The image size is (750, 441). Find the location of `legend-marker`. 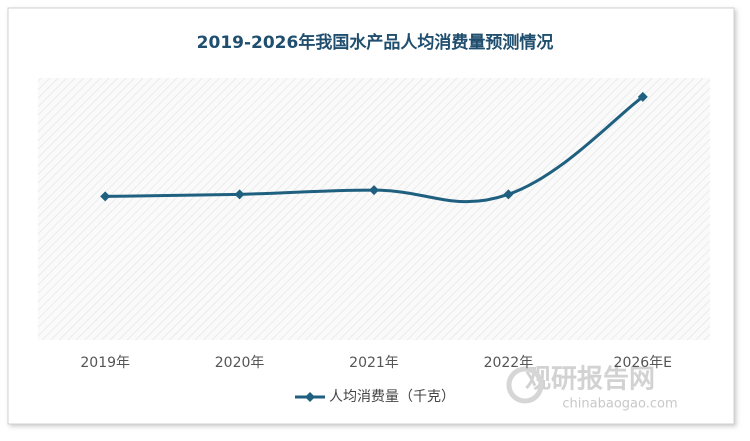

legend-marker is located at coordinates (310, 397).